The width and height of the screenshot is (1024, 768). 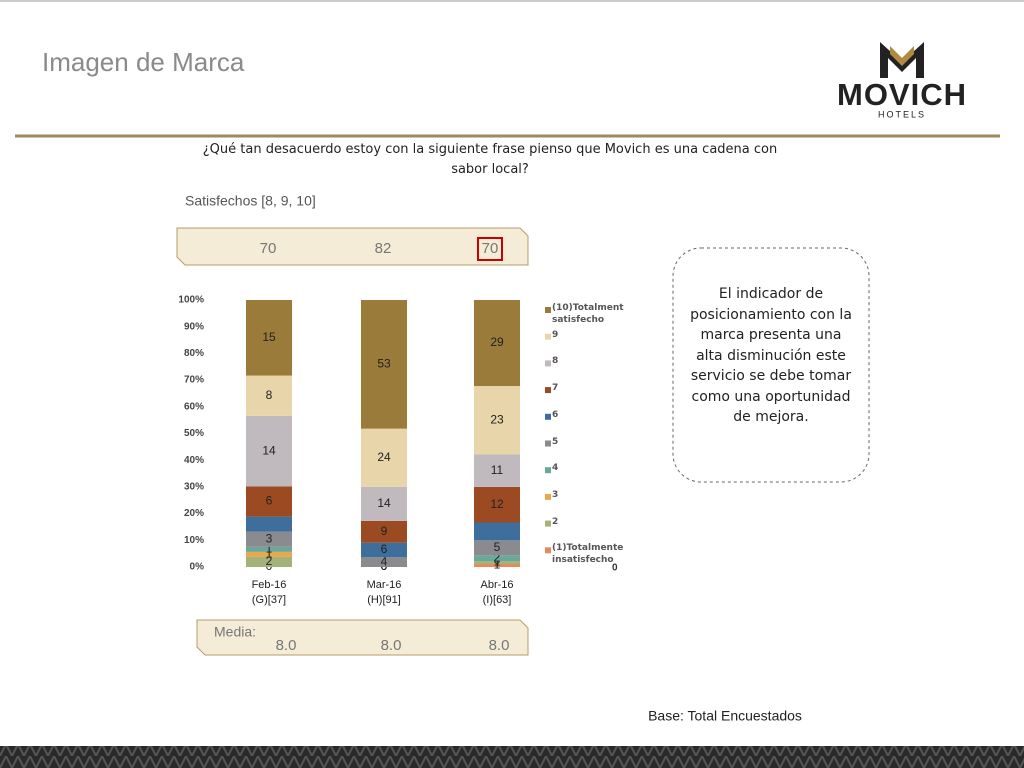 What do you see at coordinates (235, 632) in the screenshot?
I see `mean-label: Media:` at bounding box center [235, 632].